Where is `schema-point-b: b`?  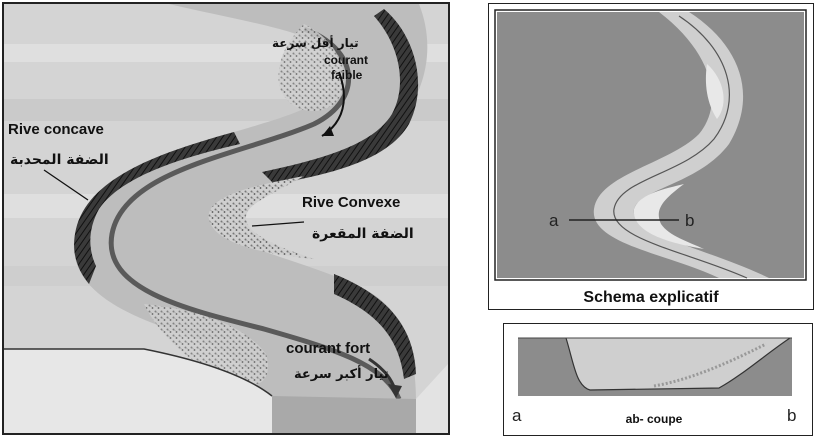
schema-point-b: b is located at coordinates (689, 220).